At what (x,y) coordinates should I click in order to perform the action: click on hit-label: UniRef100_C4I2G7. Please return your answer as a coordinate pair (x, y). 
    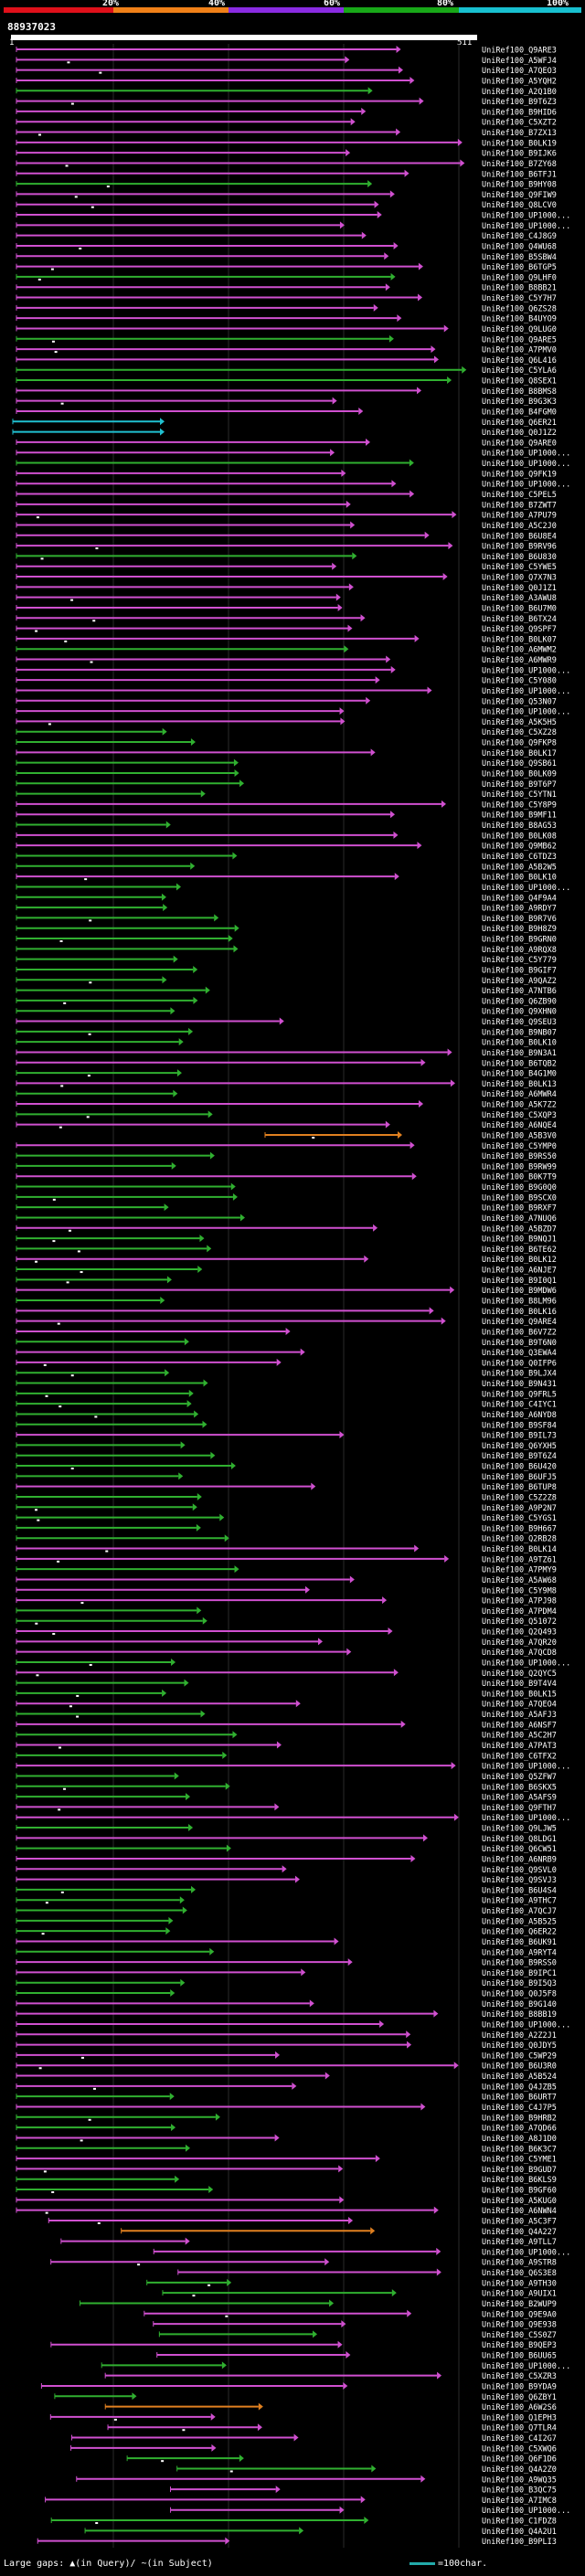
    Looking at the image, I should click on (519, 2438).